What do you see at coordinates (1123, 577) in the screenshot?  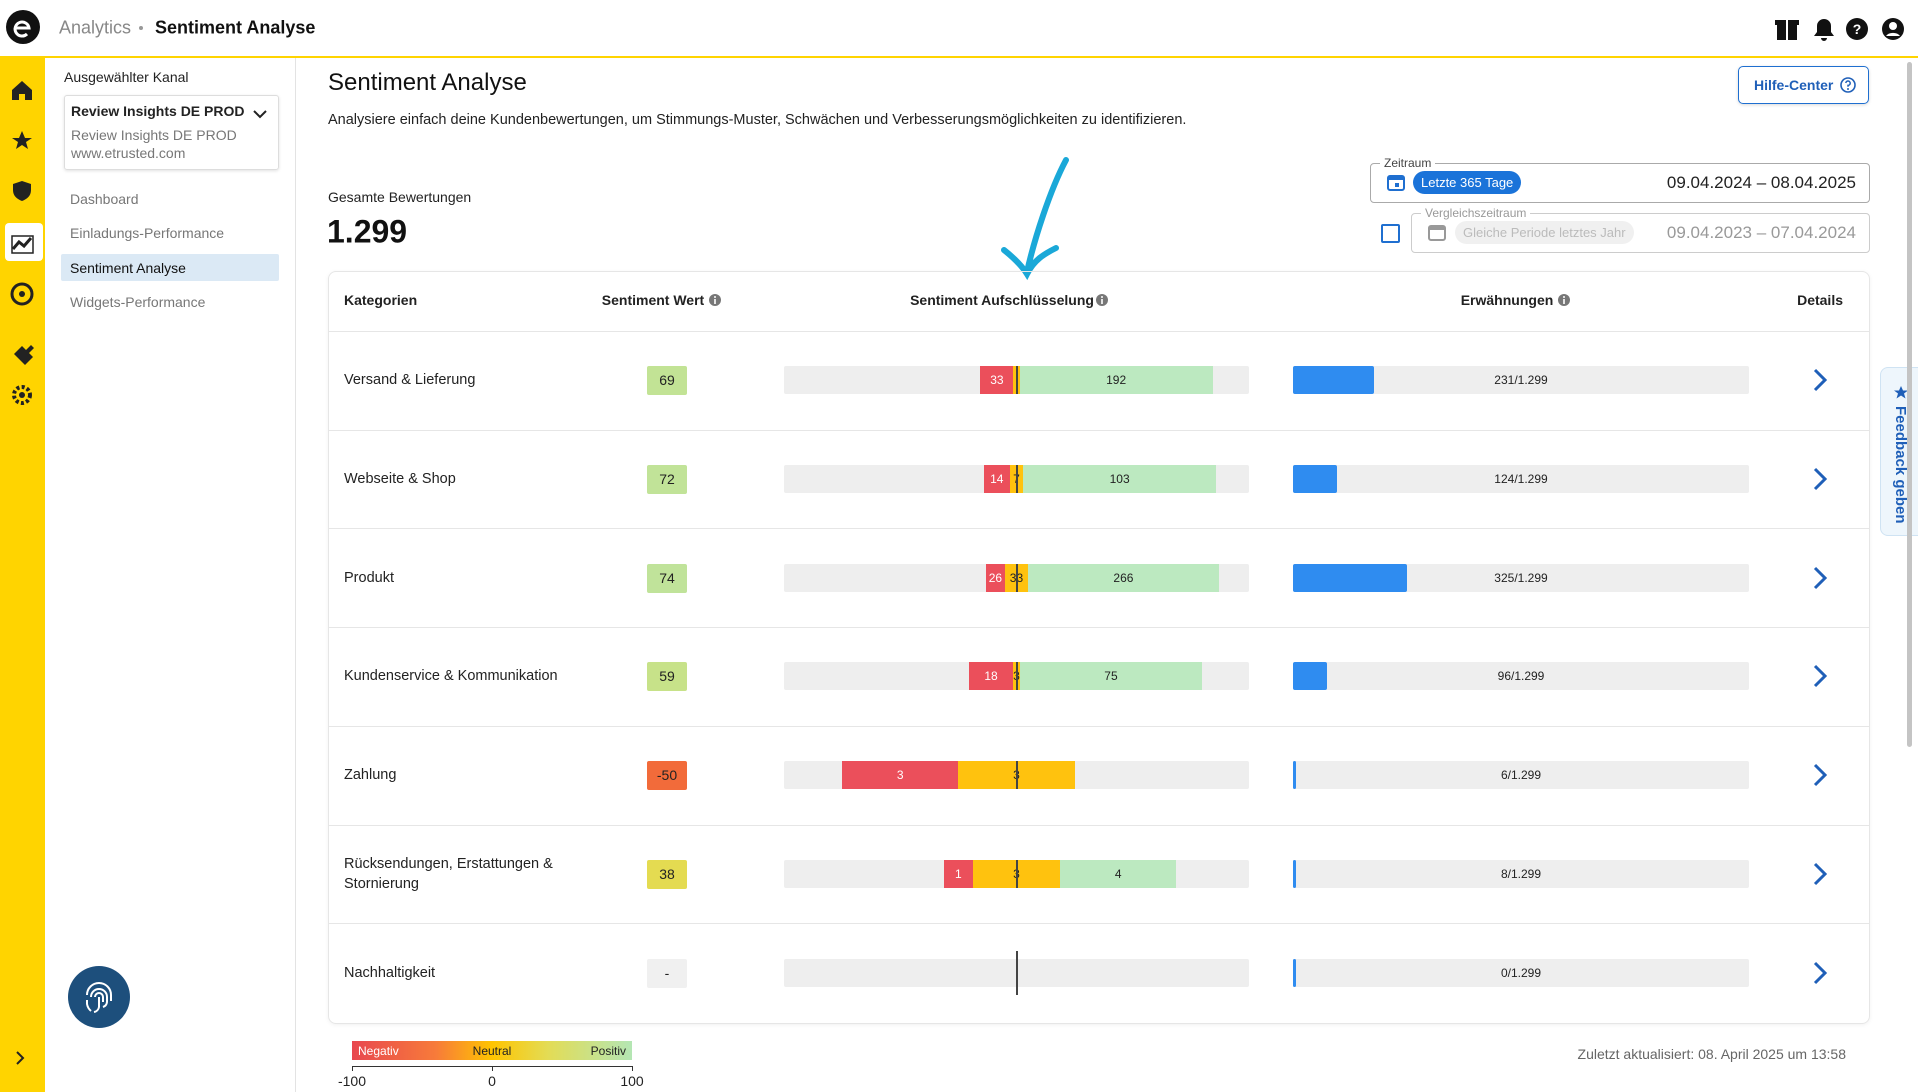 I see `breakdown-positive: 266` at bounding box center [1123, 577].